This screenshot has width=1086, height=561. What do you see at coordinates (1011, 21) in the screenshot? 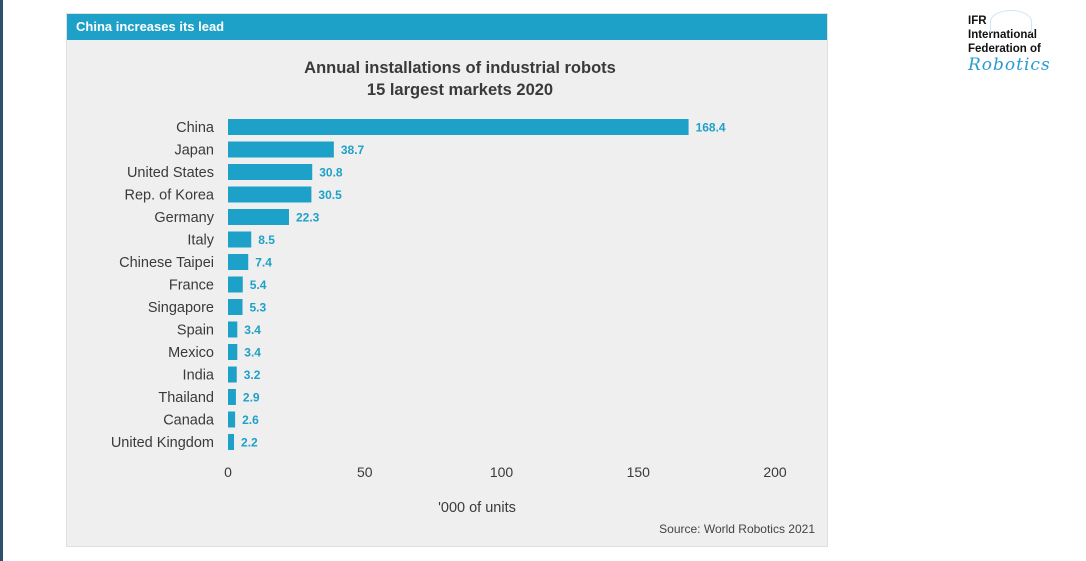
I see `globe-icon` at bounding box center [1011, 21].